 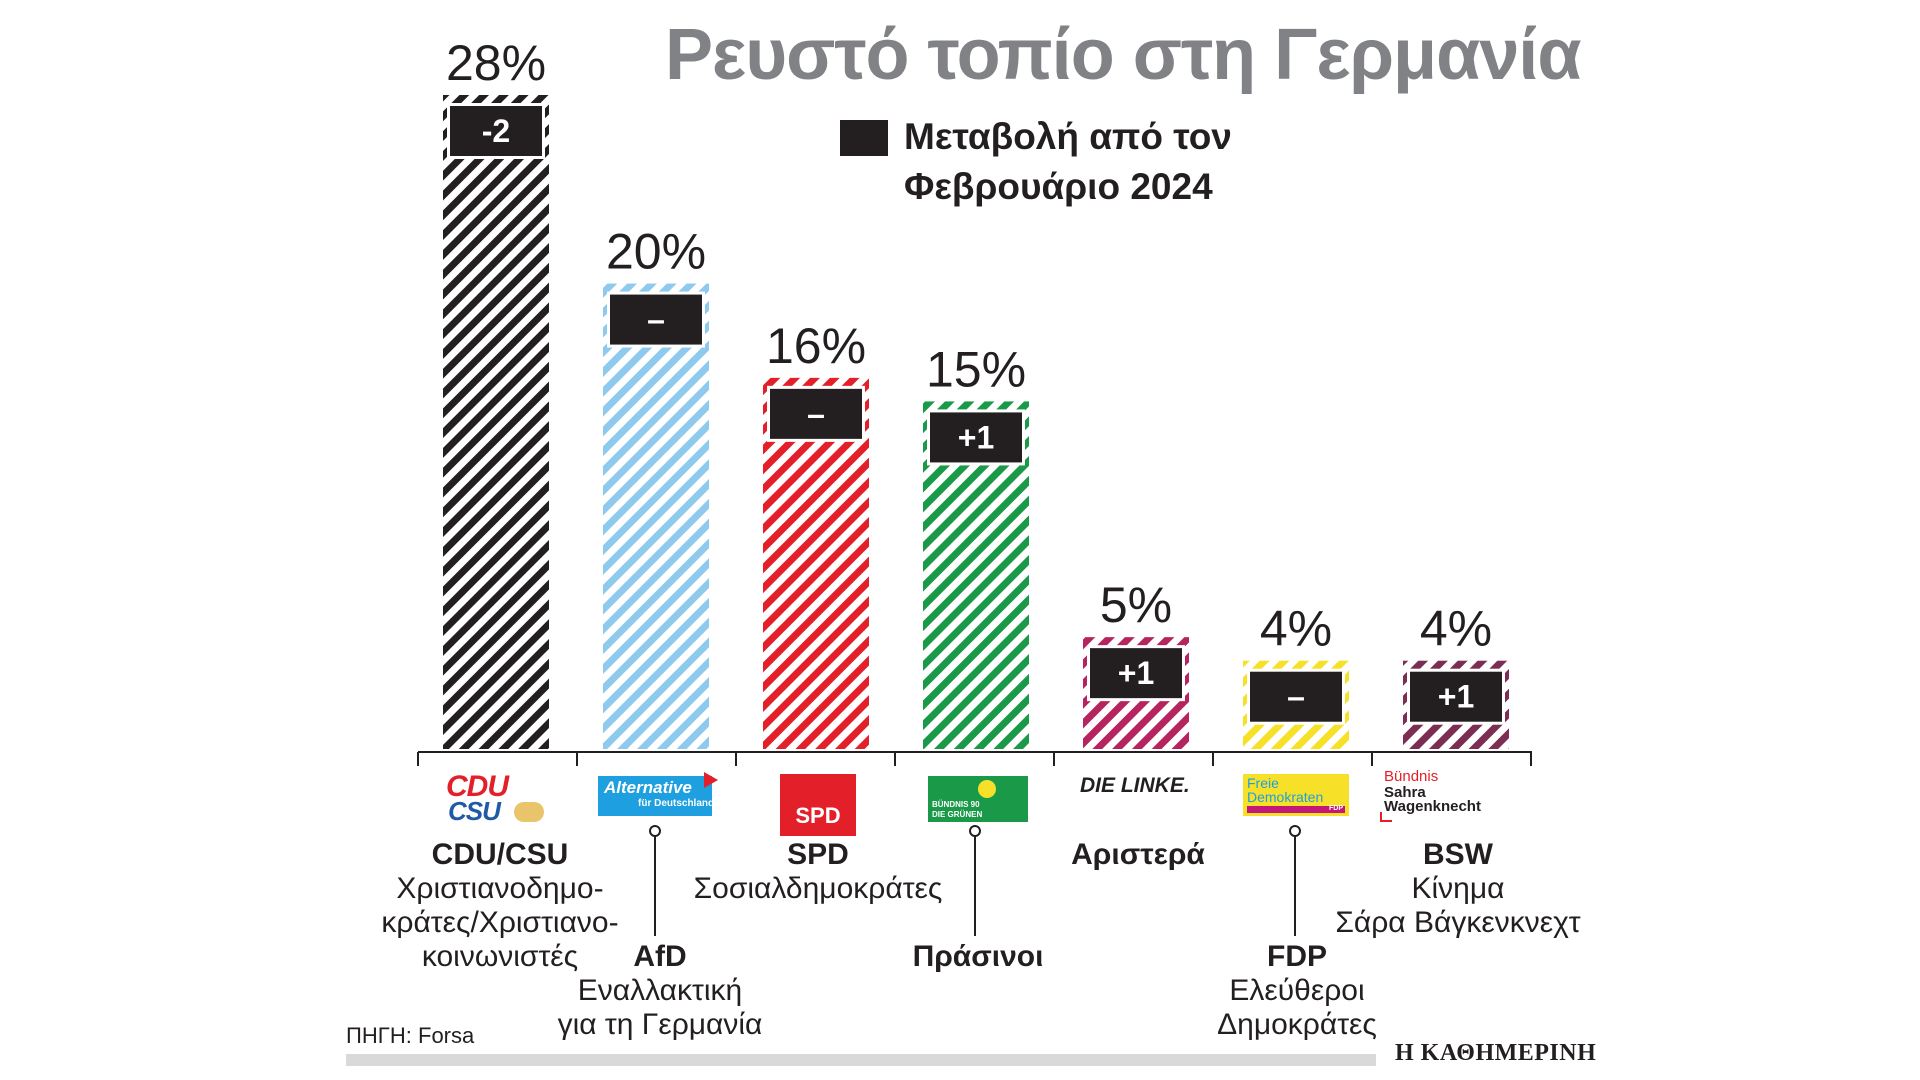 What do you see at coordinates (1136, 605) in the screenshot?
I see `value-label: 5%` at bounding box center [1136, 605].